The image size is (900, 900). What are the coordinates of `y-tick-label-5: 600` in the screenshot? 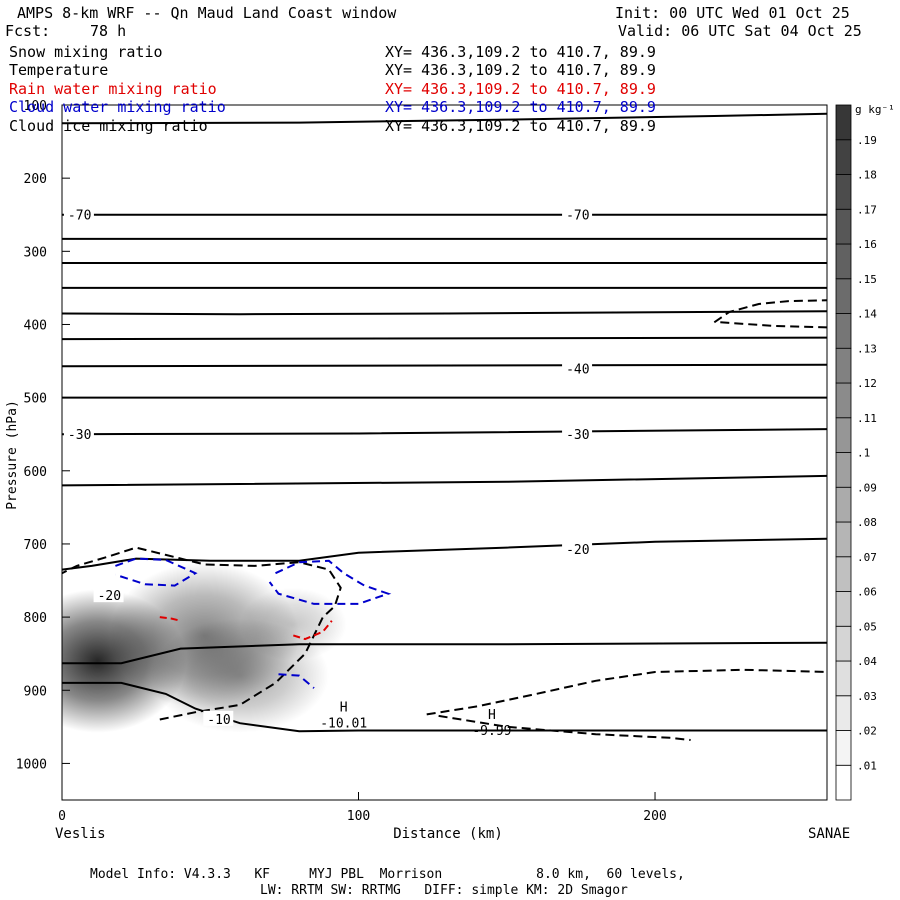 It's located at (35, 472).